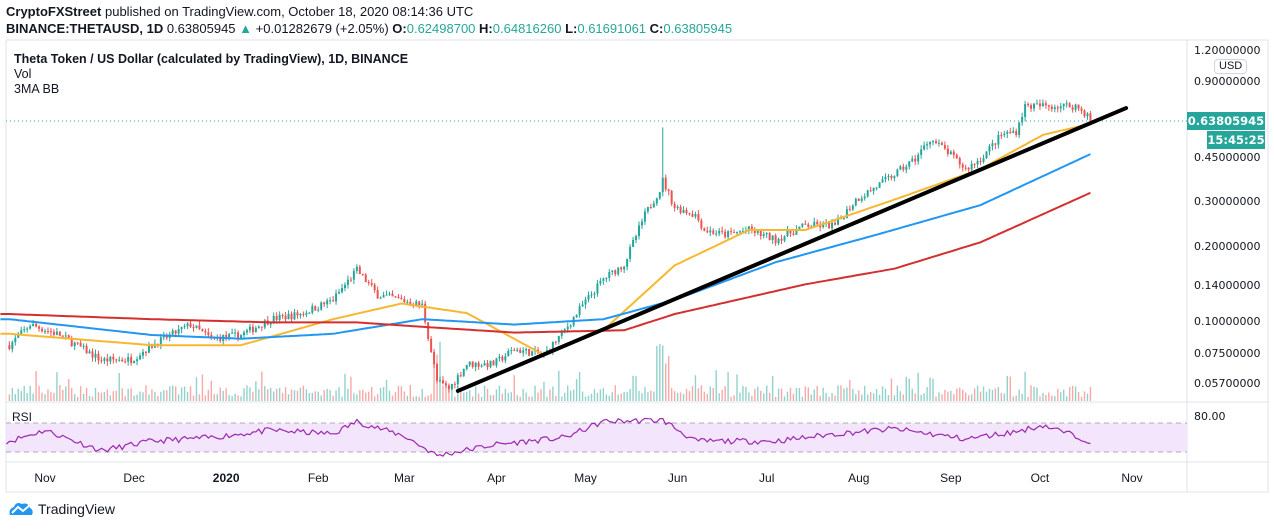  Describe the element at coordinates (1227, 285) in the screenshot. I see `price-tick: 0.14000000` at that location.